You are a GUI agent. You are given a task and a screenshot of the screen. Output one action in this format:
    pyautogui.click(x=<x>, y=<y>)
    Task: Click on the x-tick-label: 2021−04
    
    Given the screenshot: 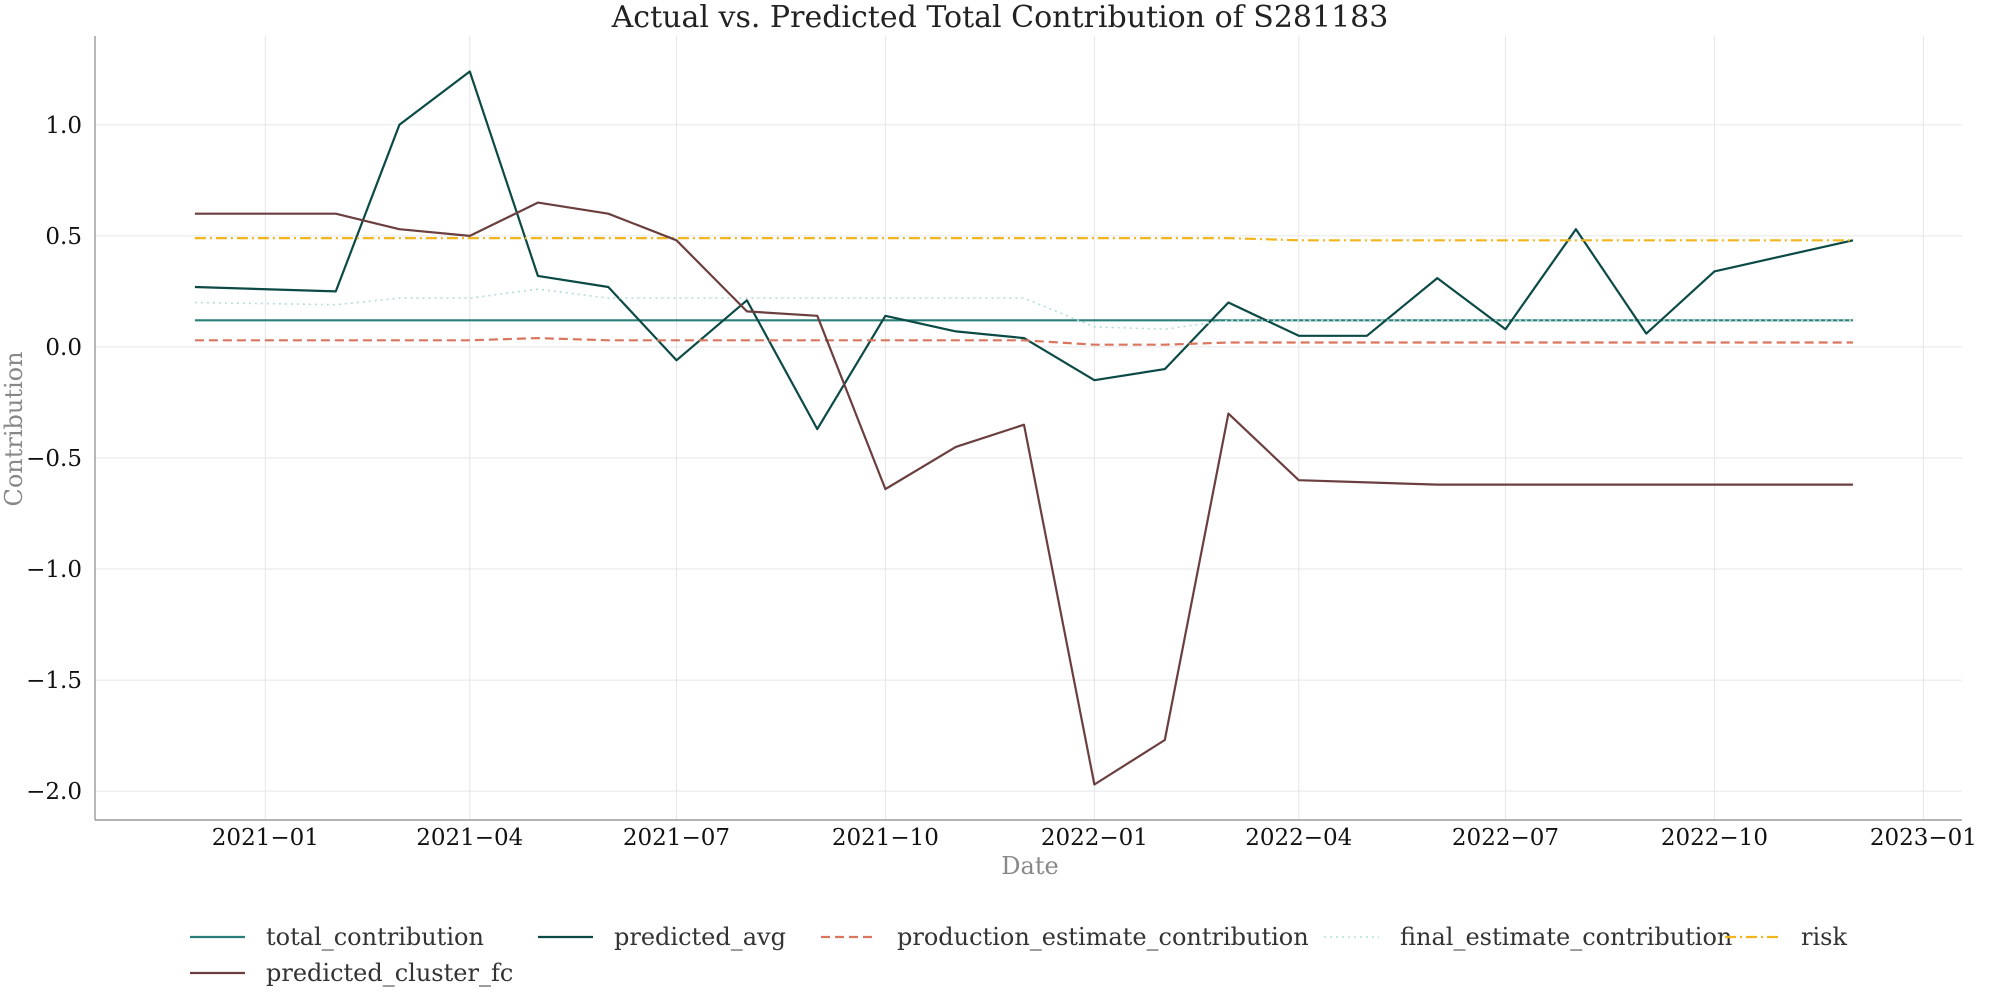 What is the action you would take?
    pyautogui.click(x=469, y=838)
    